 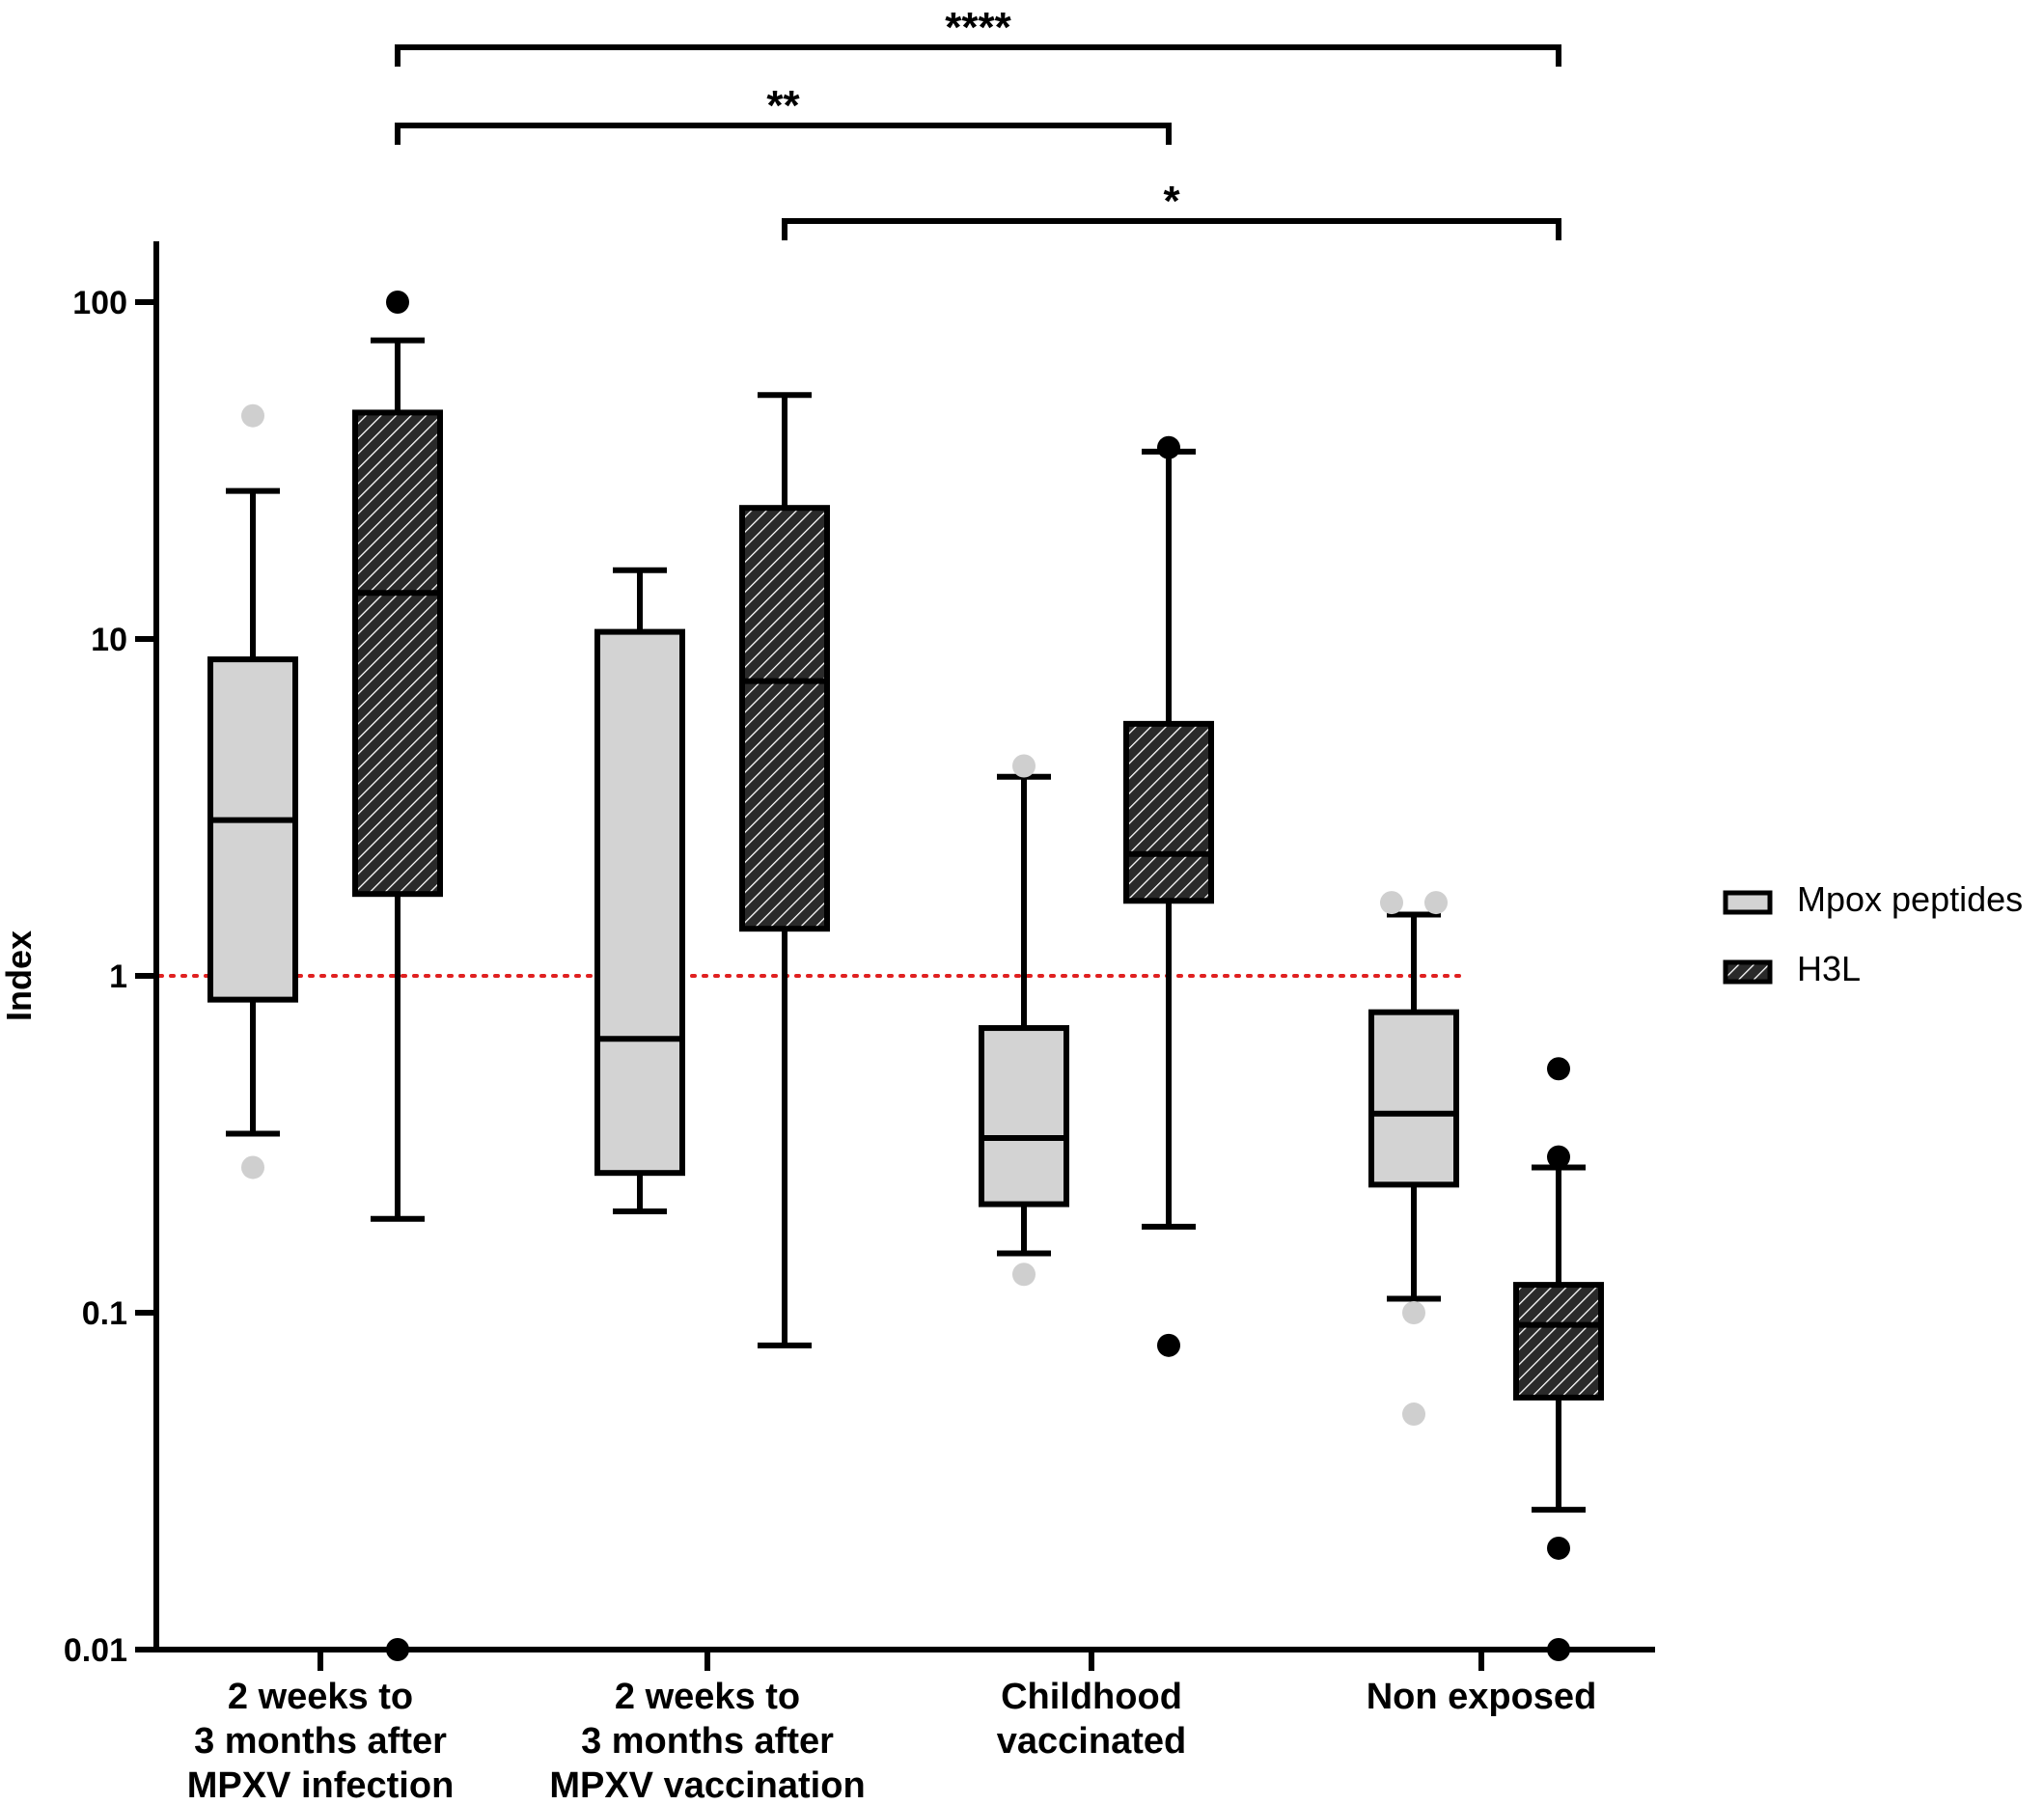 What do you see at coordinates (1829, 968) in the screenshot?
I see `legend-label: H3L` at bounding box center [1829, 968].